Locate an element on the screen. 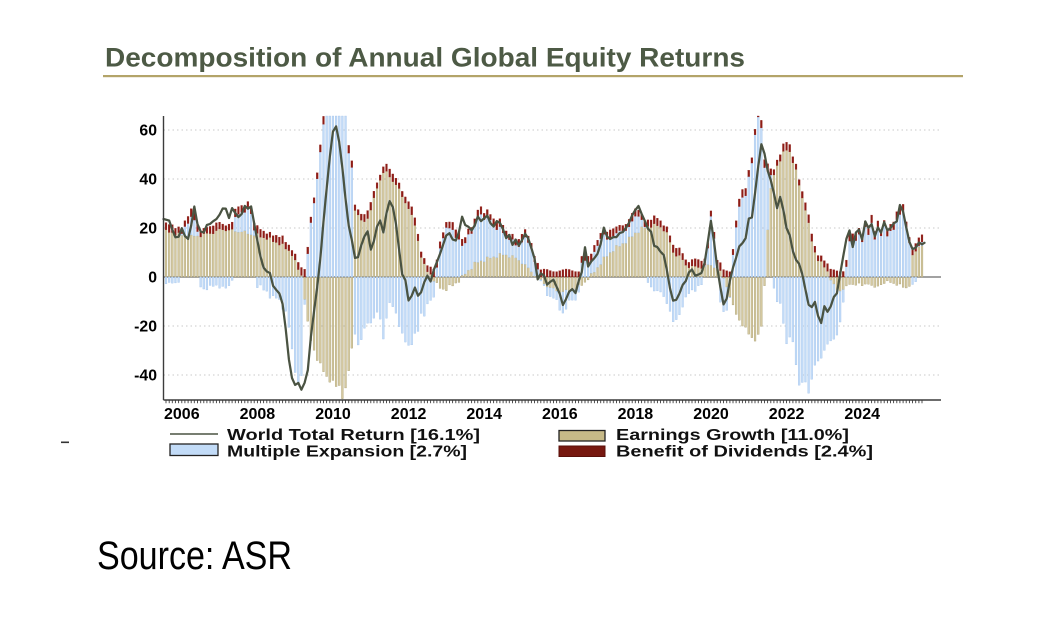 The height and width of the screenshot is (619, 1042). svg-text: -40 is located at coordinates (145, 376).